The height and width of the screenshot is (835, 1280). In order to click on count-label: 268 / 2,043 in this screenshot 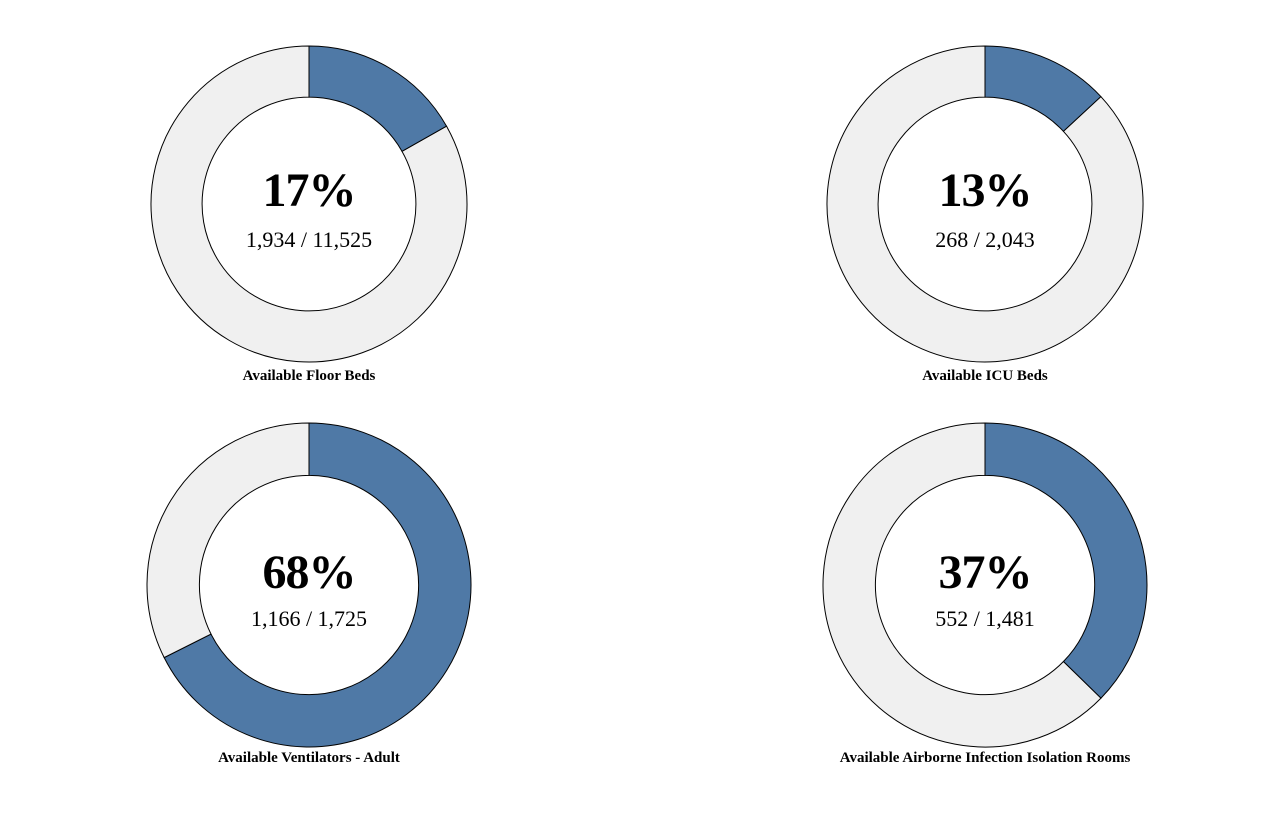, I will do `click(985, 239)`.